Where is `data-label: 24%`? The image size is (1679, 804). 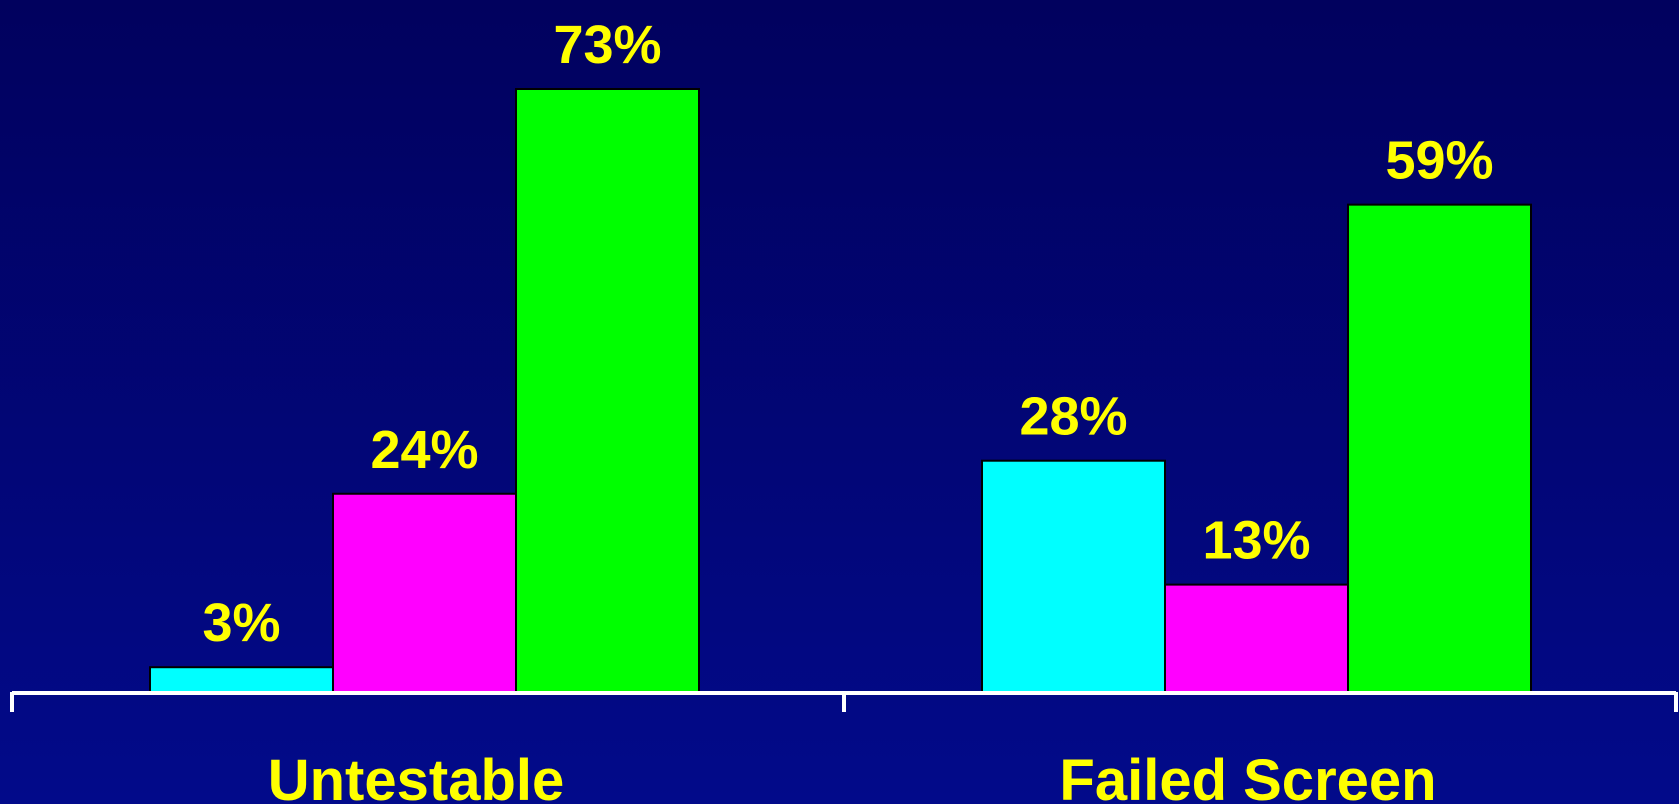 data-label: 24% is located at coordinates (424, 450).